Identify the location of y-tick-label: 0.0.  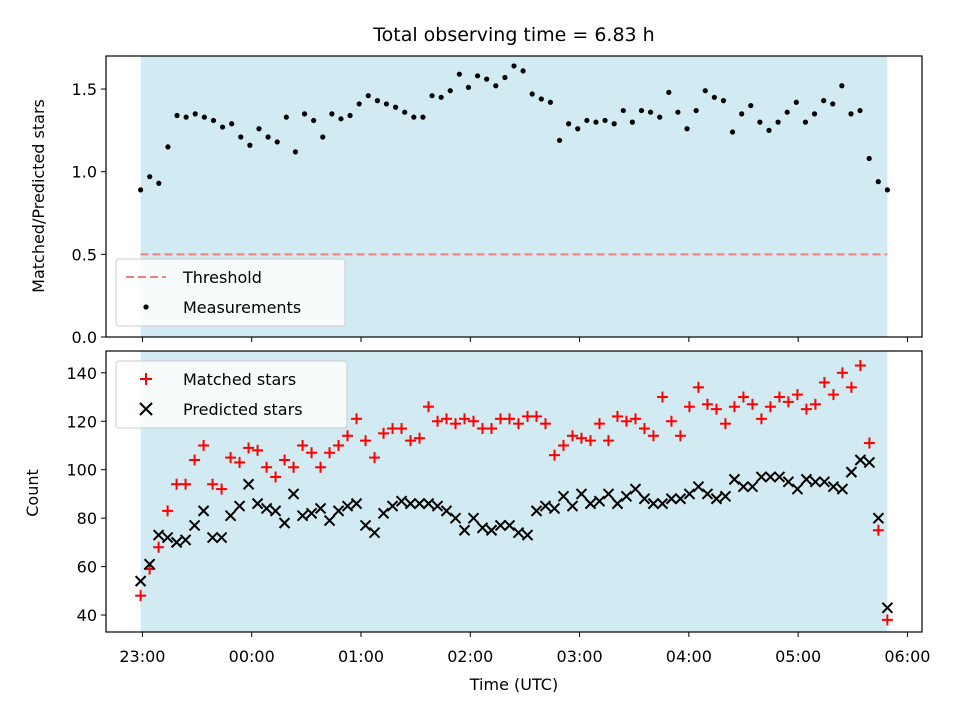
(84, 337).